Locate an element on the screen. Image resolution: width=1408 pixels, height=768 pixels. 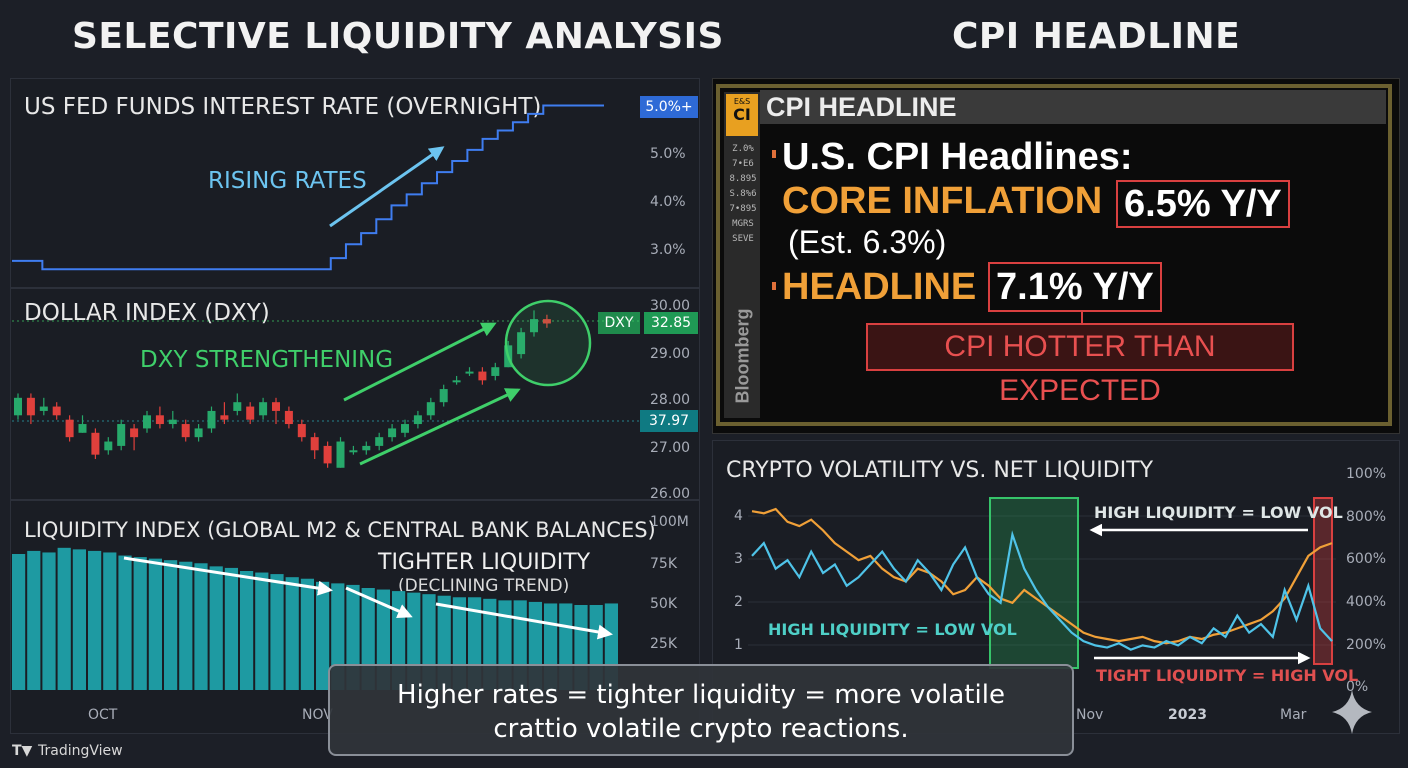
ticker-line: SEVE is located at coordinates (743, 239).